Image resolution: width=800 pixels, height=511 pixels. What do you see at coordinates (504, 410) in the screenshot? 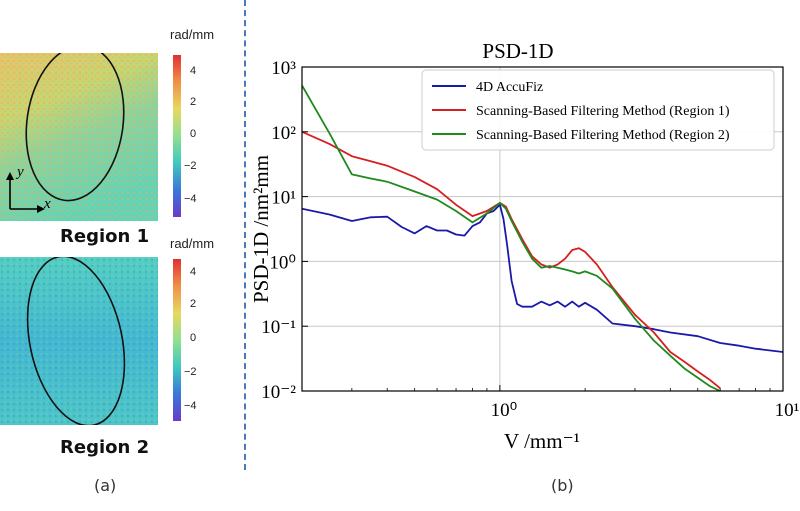
I see `x-tick-label: 10⁰` at bounding box center [504, 410].